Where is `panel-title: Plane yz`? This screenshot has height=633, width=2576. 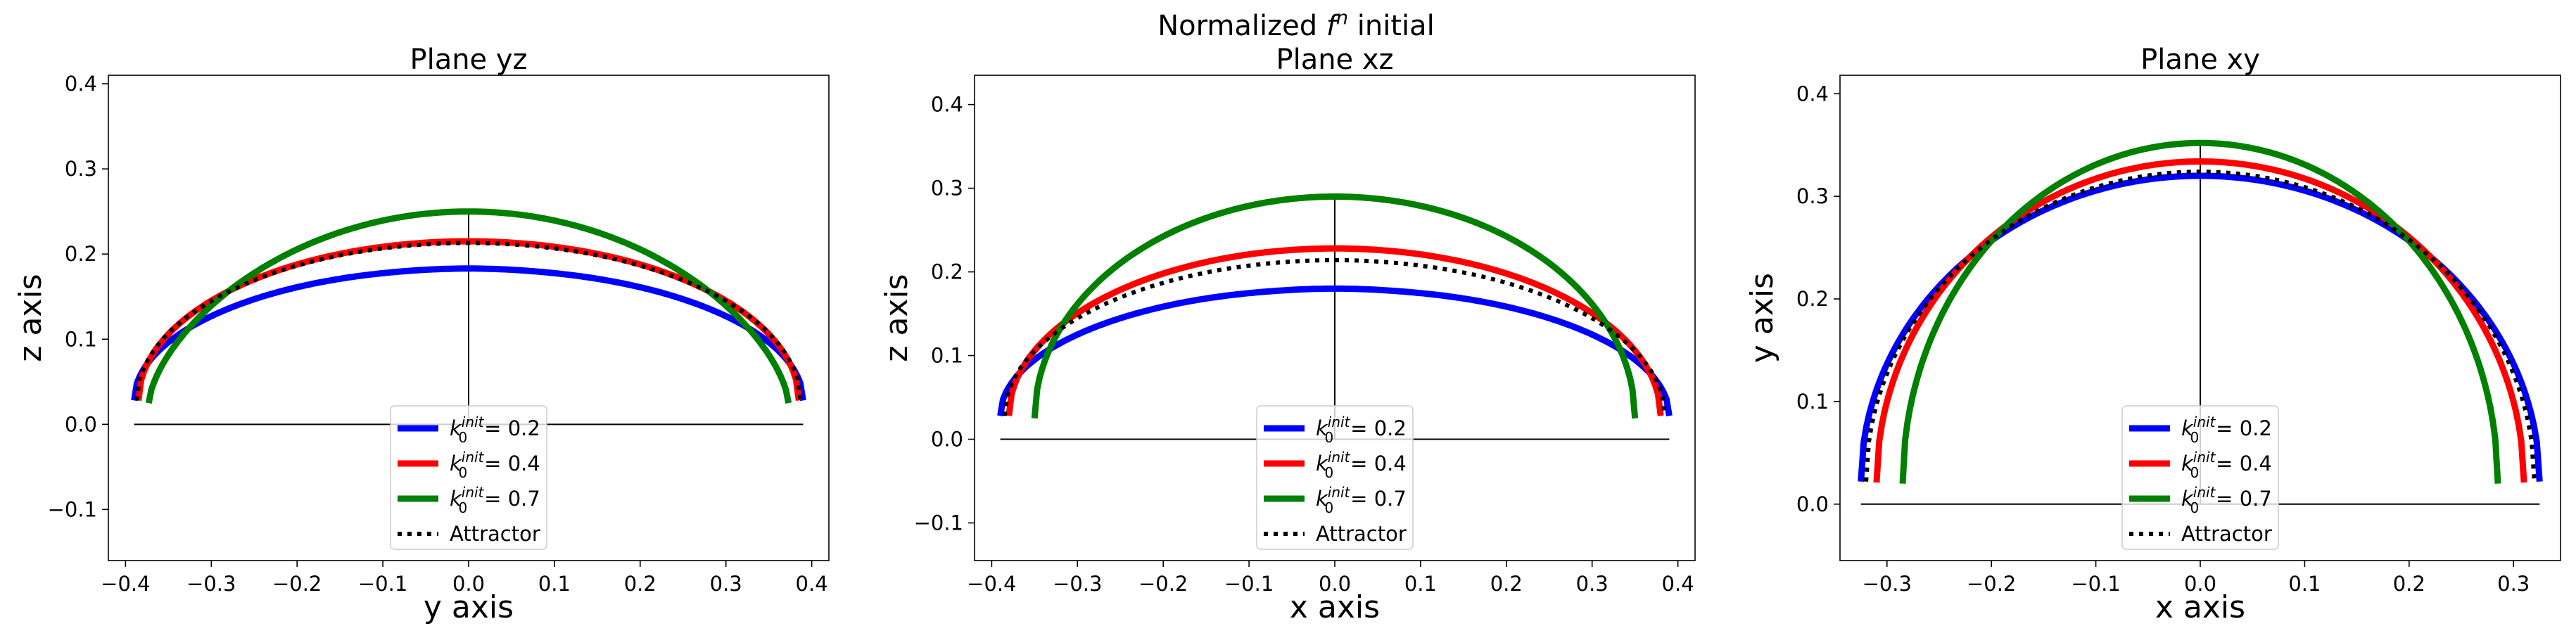 panel-title: Plane yz is located at coordinates (468, 60).